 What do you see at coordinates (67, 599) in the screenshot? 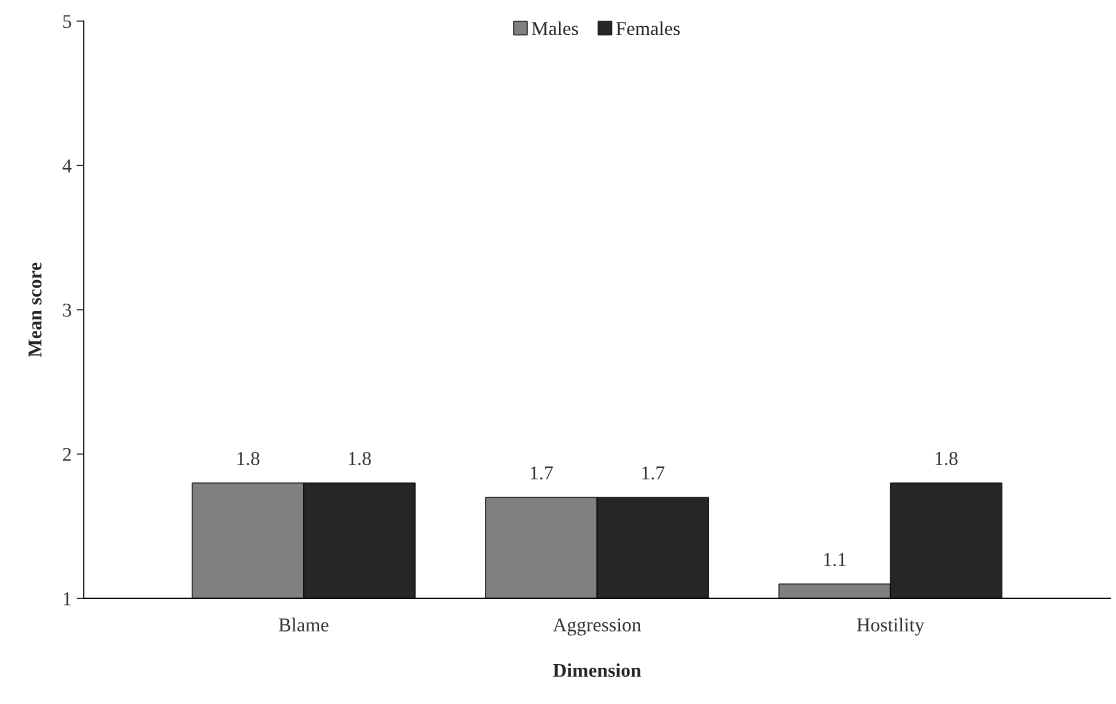
I see `y-tick-label: 1` at bounding box center [67, 599].